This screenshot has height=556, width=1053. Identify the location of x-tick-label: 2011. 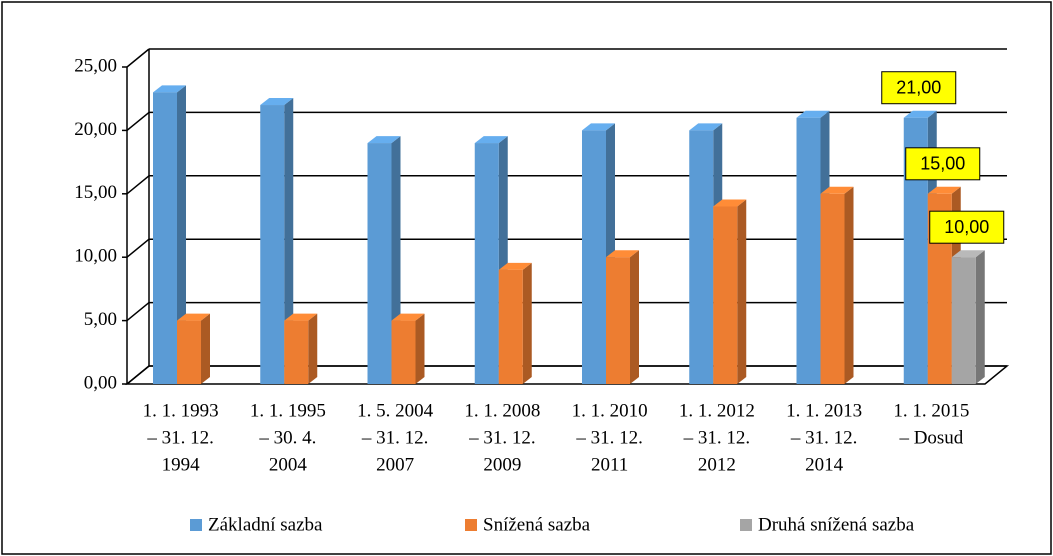
(609, 464).